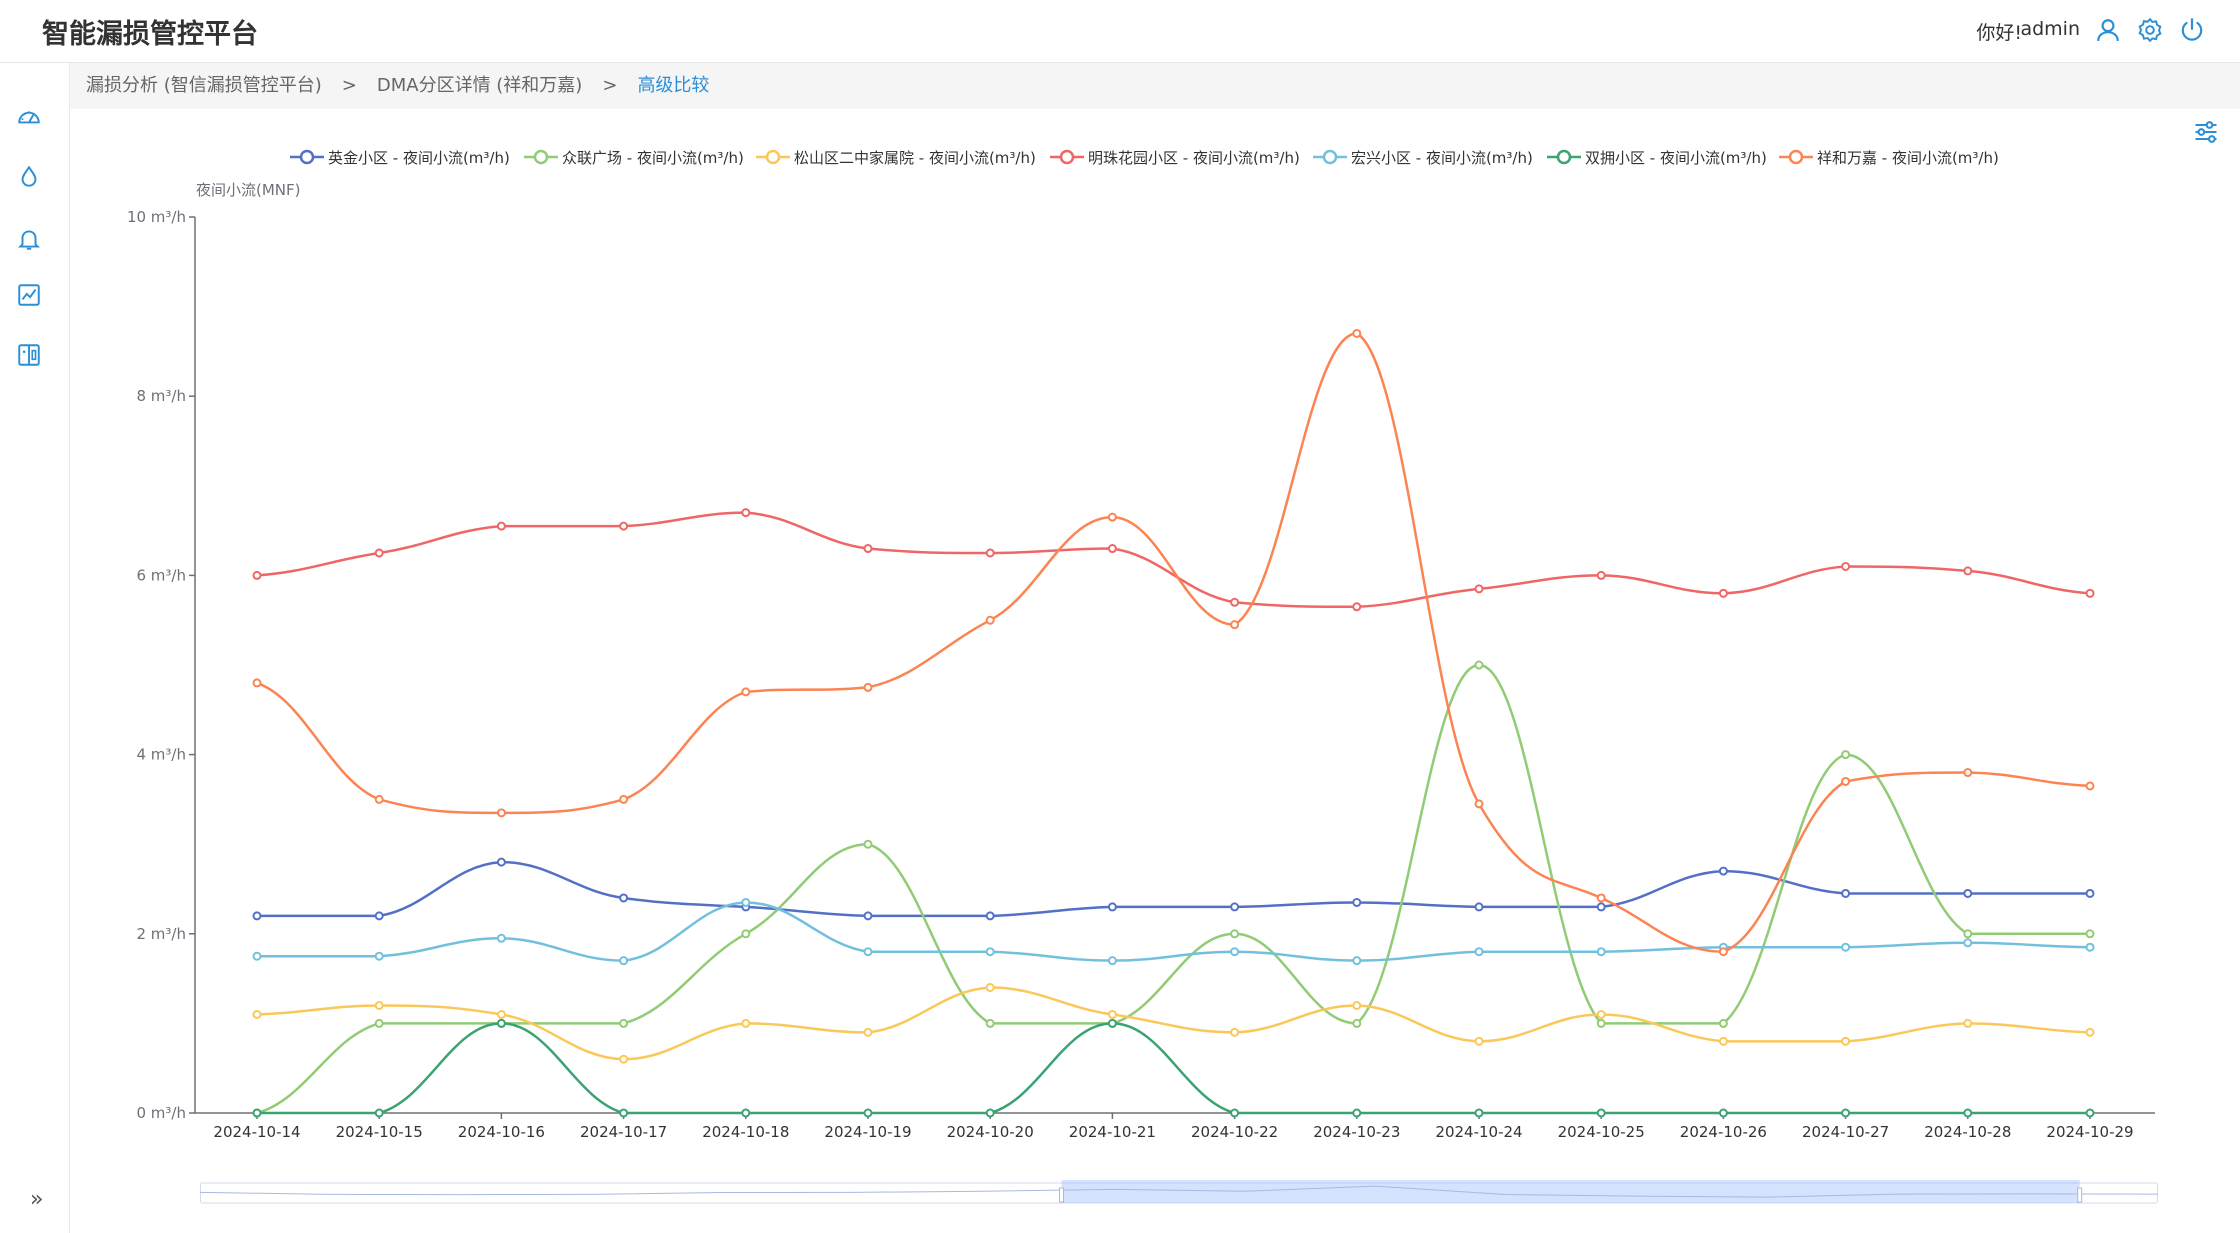  I want to click on data-zoom-slider, so click(1179, 1195).